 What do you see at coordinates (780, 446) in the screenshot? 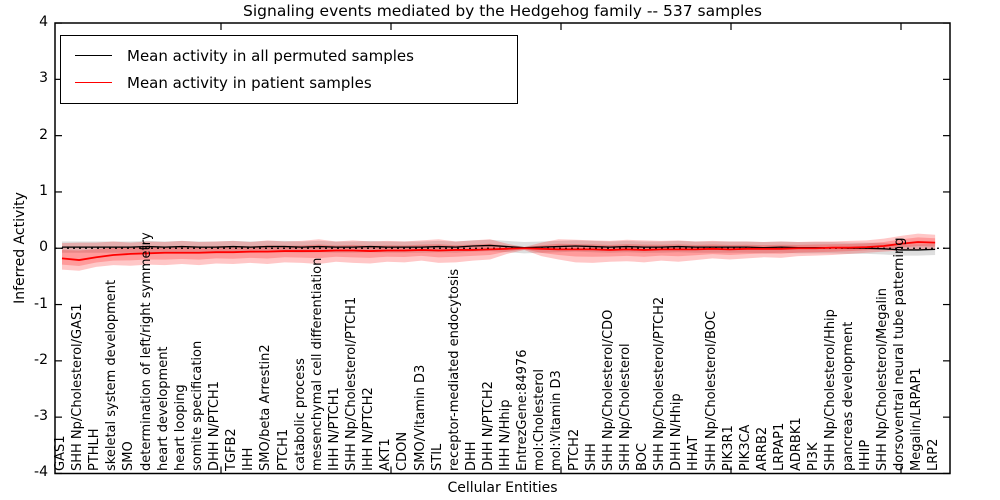
I see `x-tick-label: LRPAP1` at bounding box center [780, 446].